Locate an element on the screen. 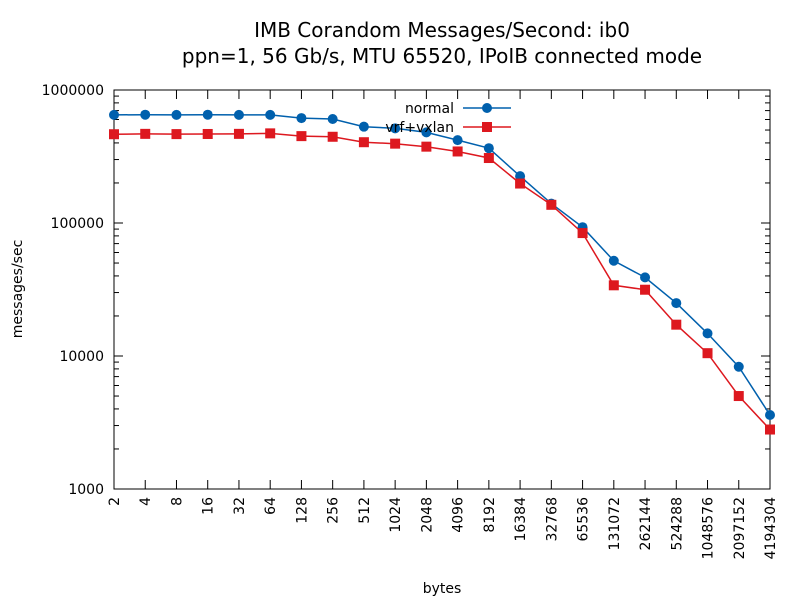 This screenshot has height=600, width=800. x-tick-label: 2097152 is located at coordinates (740, 528).